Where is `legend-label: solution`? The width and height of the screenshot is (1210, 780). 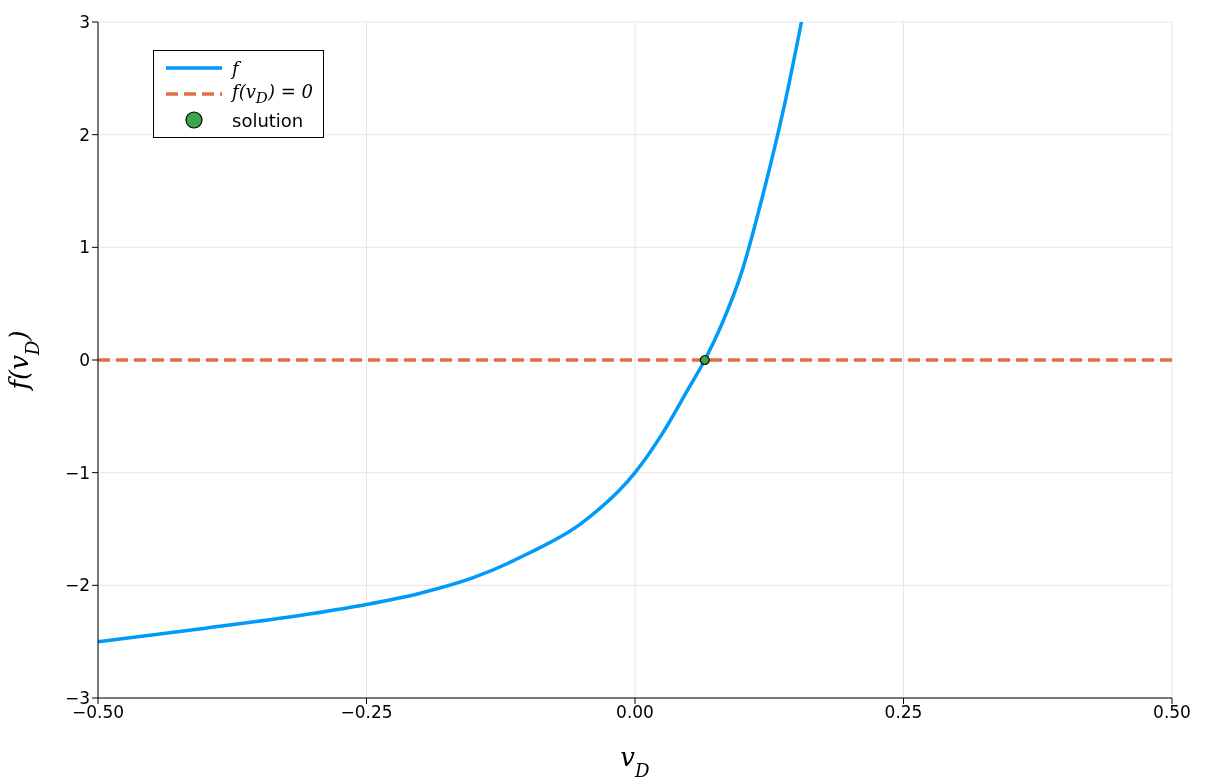
legend-label: solution is located at coordinates (268, 120).